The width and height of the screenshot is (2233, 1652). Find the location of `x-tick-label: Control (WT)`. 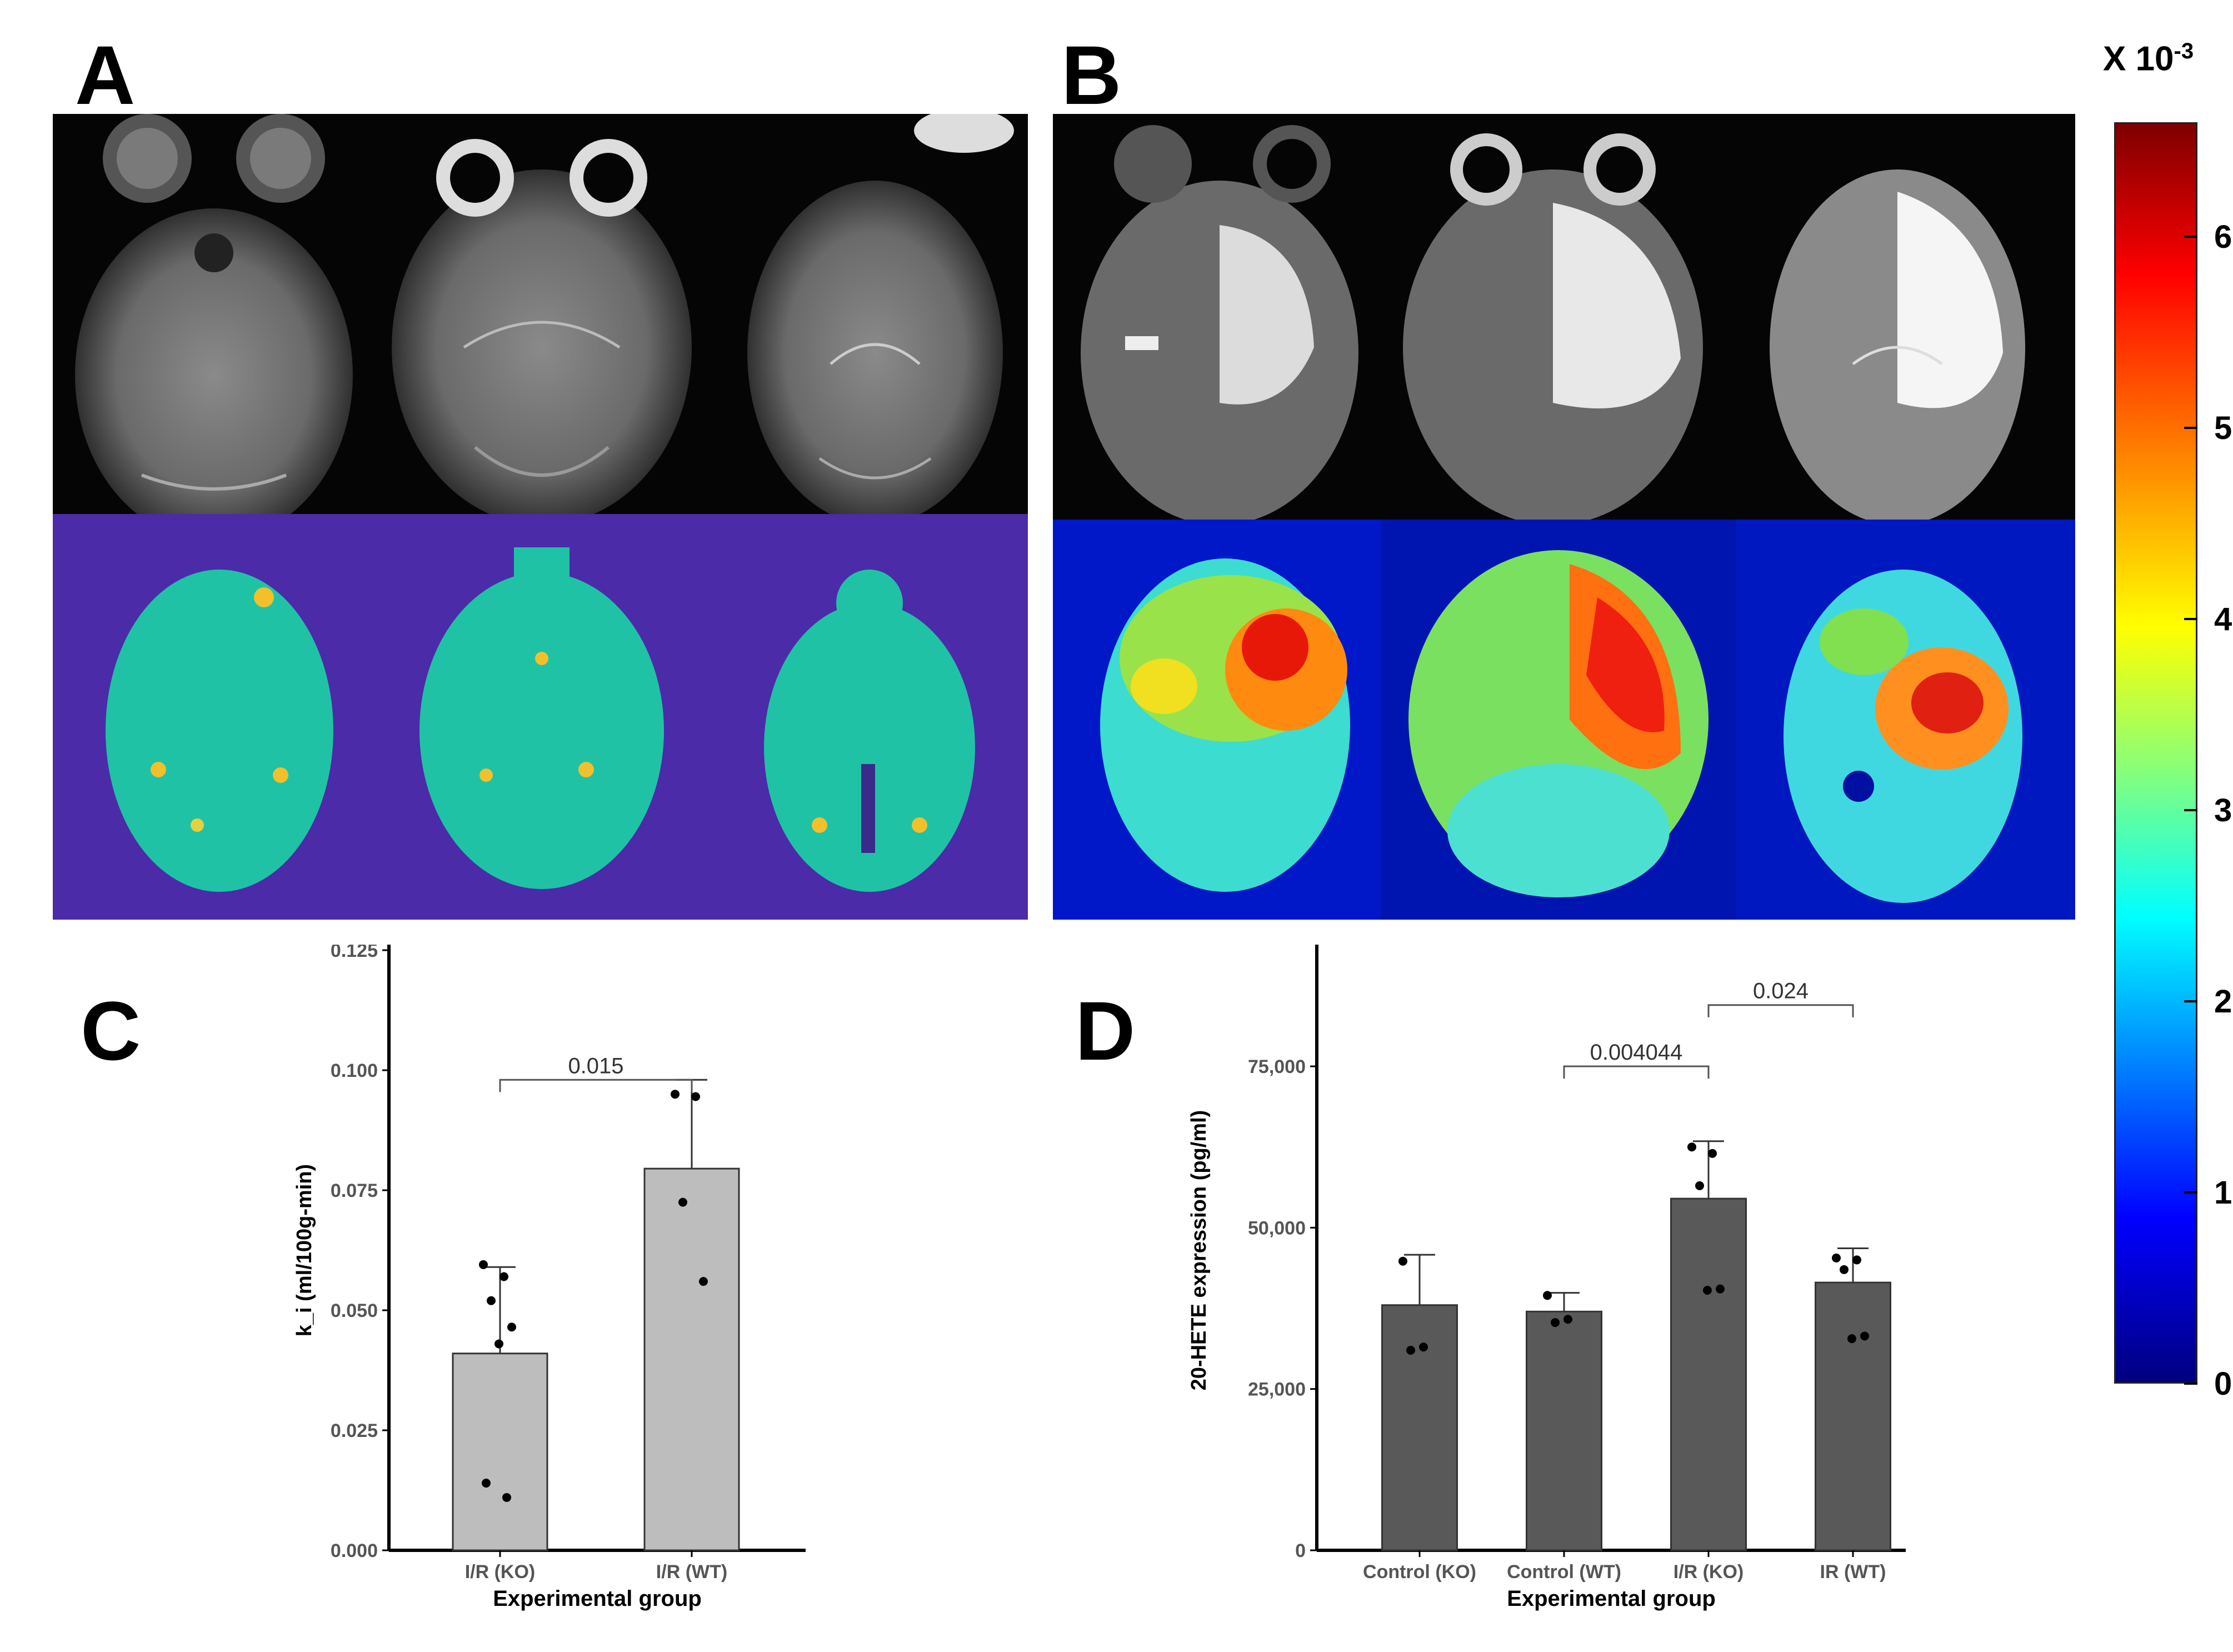

x-tick-label: Control (WT) is located at coordinates (1564, 1572).